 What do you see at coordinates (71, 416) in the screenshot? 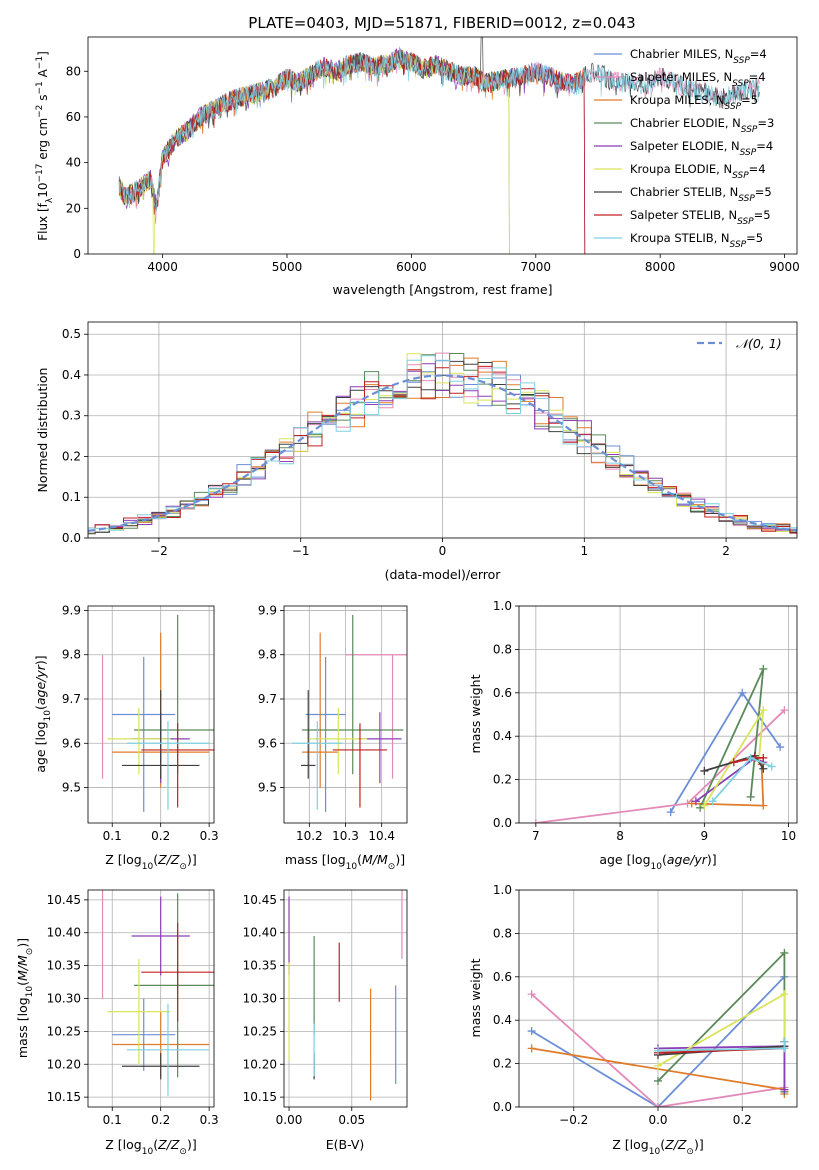
I see `y-tick-label: 0.3` at bounding box center [71, 416].